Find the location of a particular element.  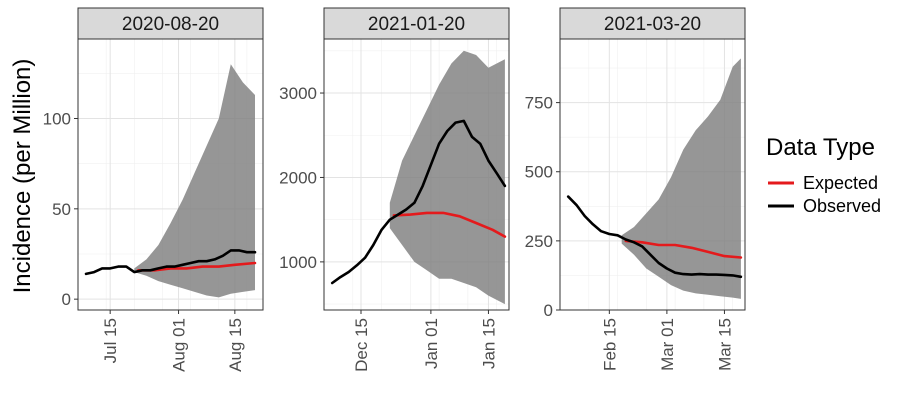

legend: Data Type Expected Observed is located at coordinates (823, 175).